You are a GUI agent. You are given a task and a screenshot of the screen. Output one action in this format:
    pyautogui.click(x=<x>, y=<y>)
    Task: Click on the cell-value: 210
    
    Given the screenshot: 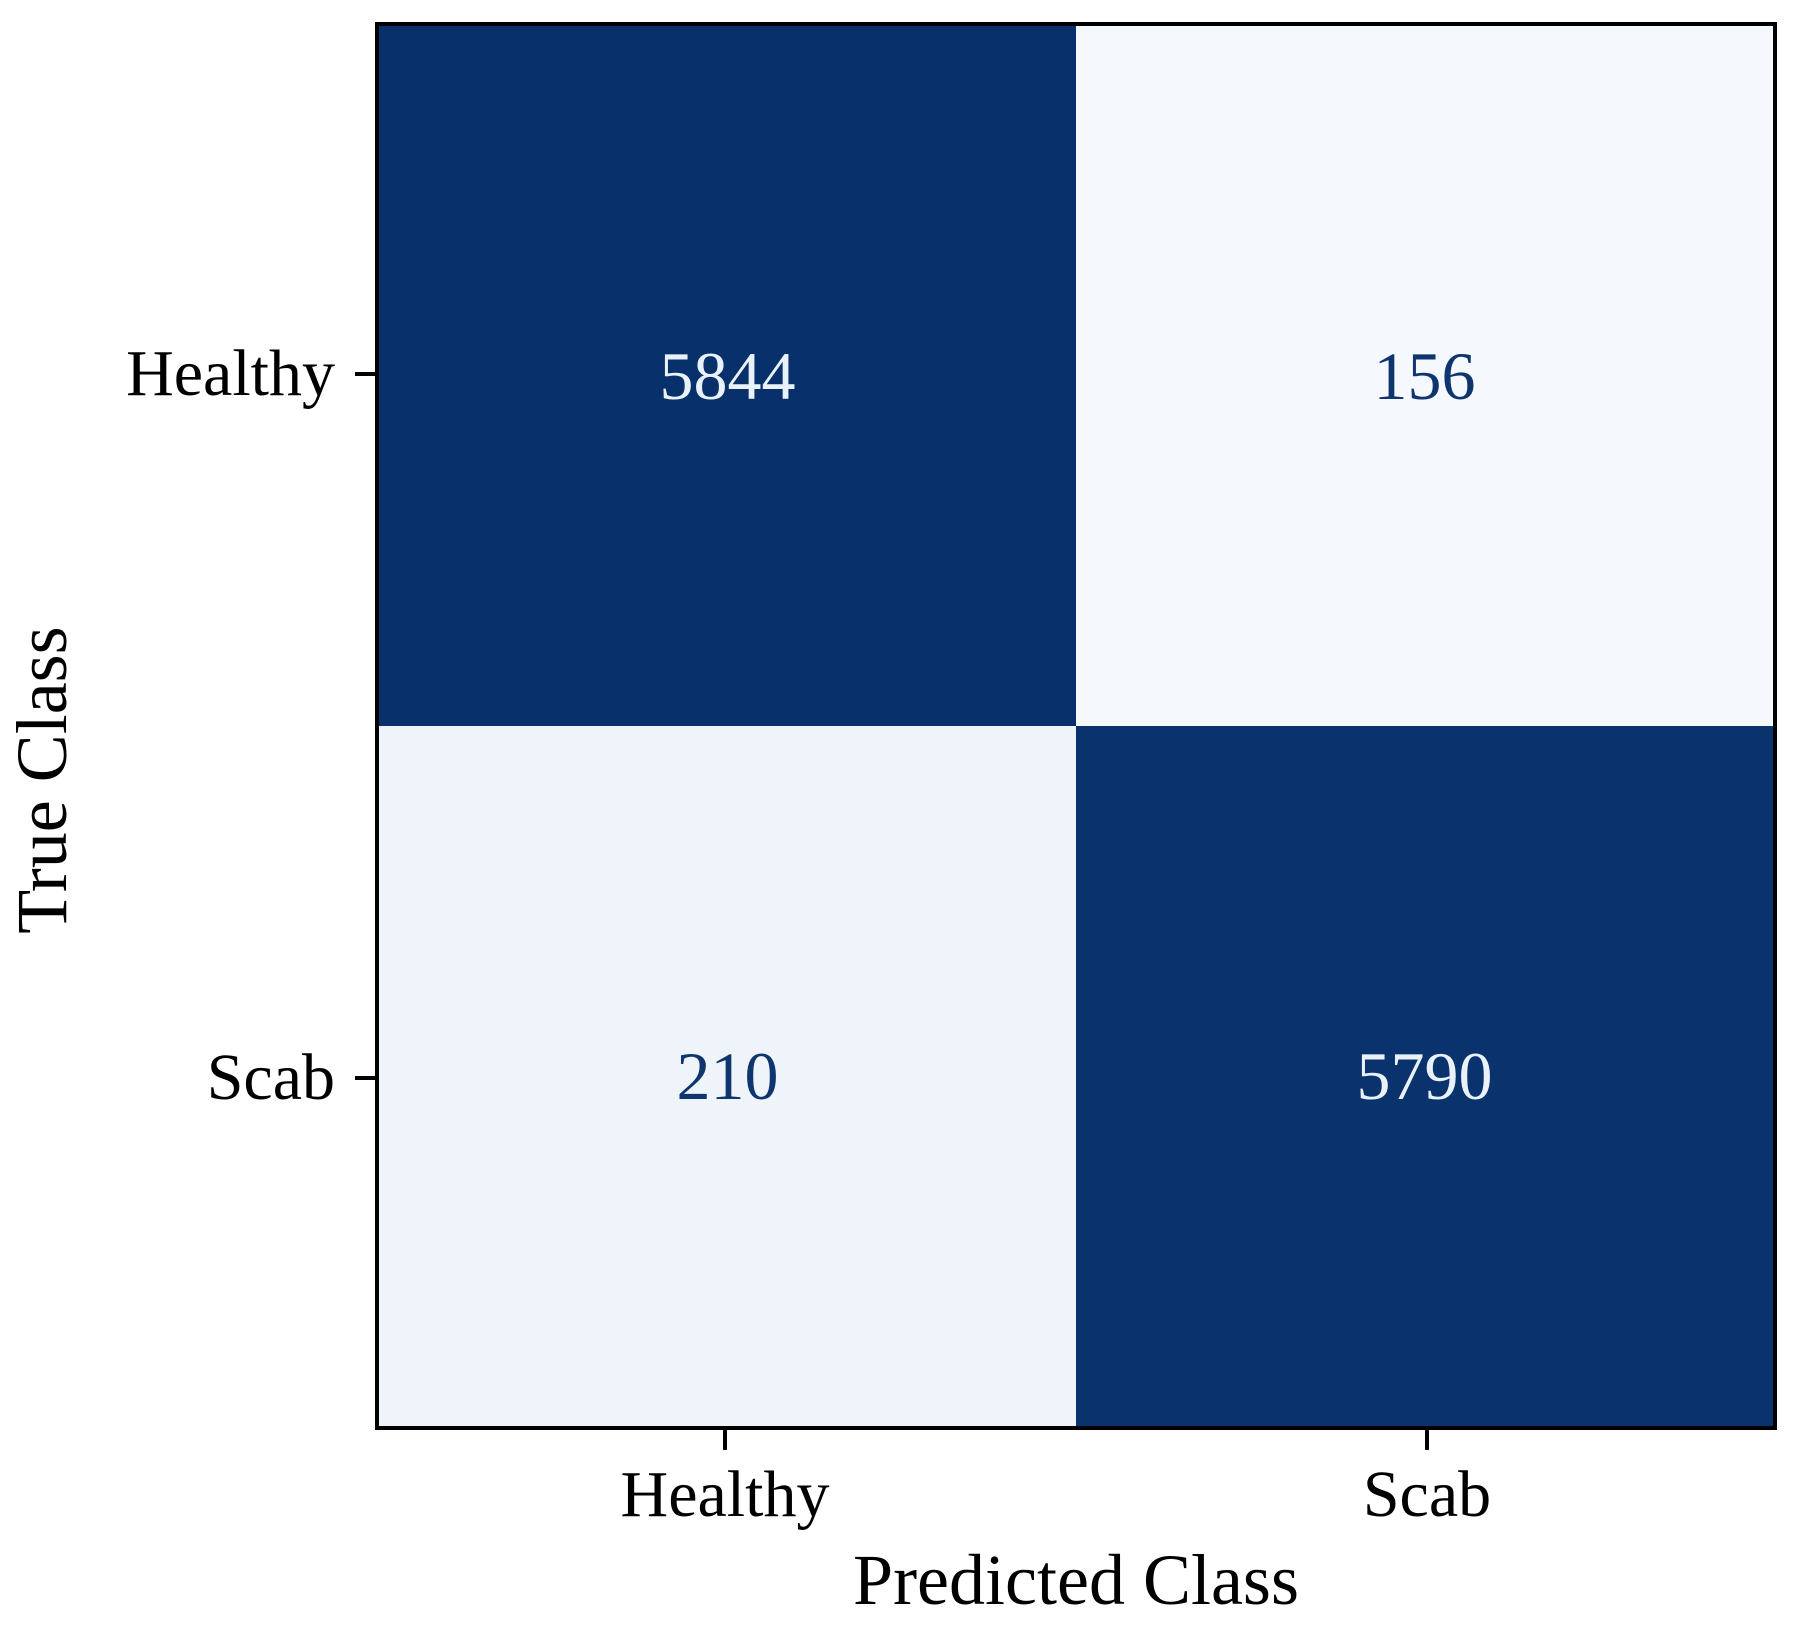 What is the action you would take?
    pyautogui.click(x=727, y=1076)
    